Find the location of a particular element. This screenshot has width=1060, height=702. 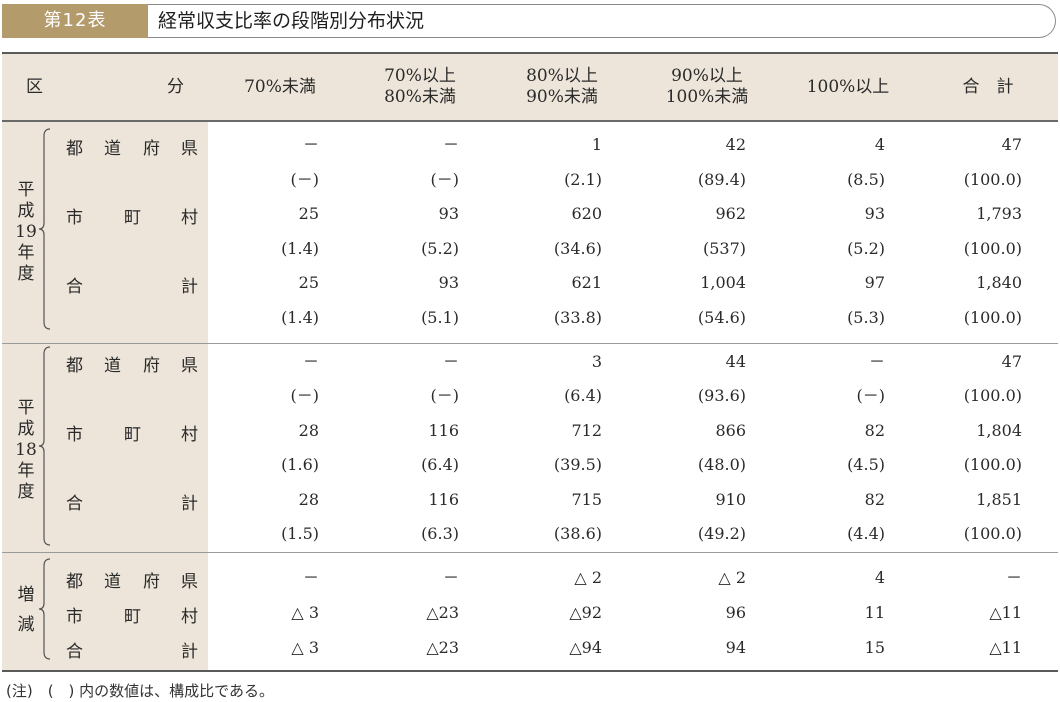

table-cell: (8.5) is located at coordinates (866, 179).